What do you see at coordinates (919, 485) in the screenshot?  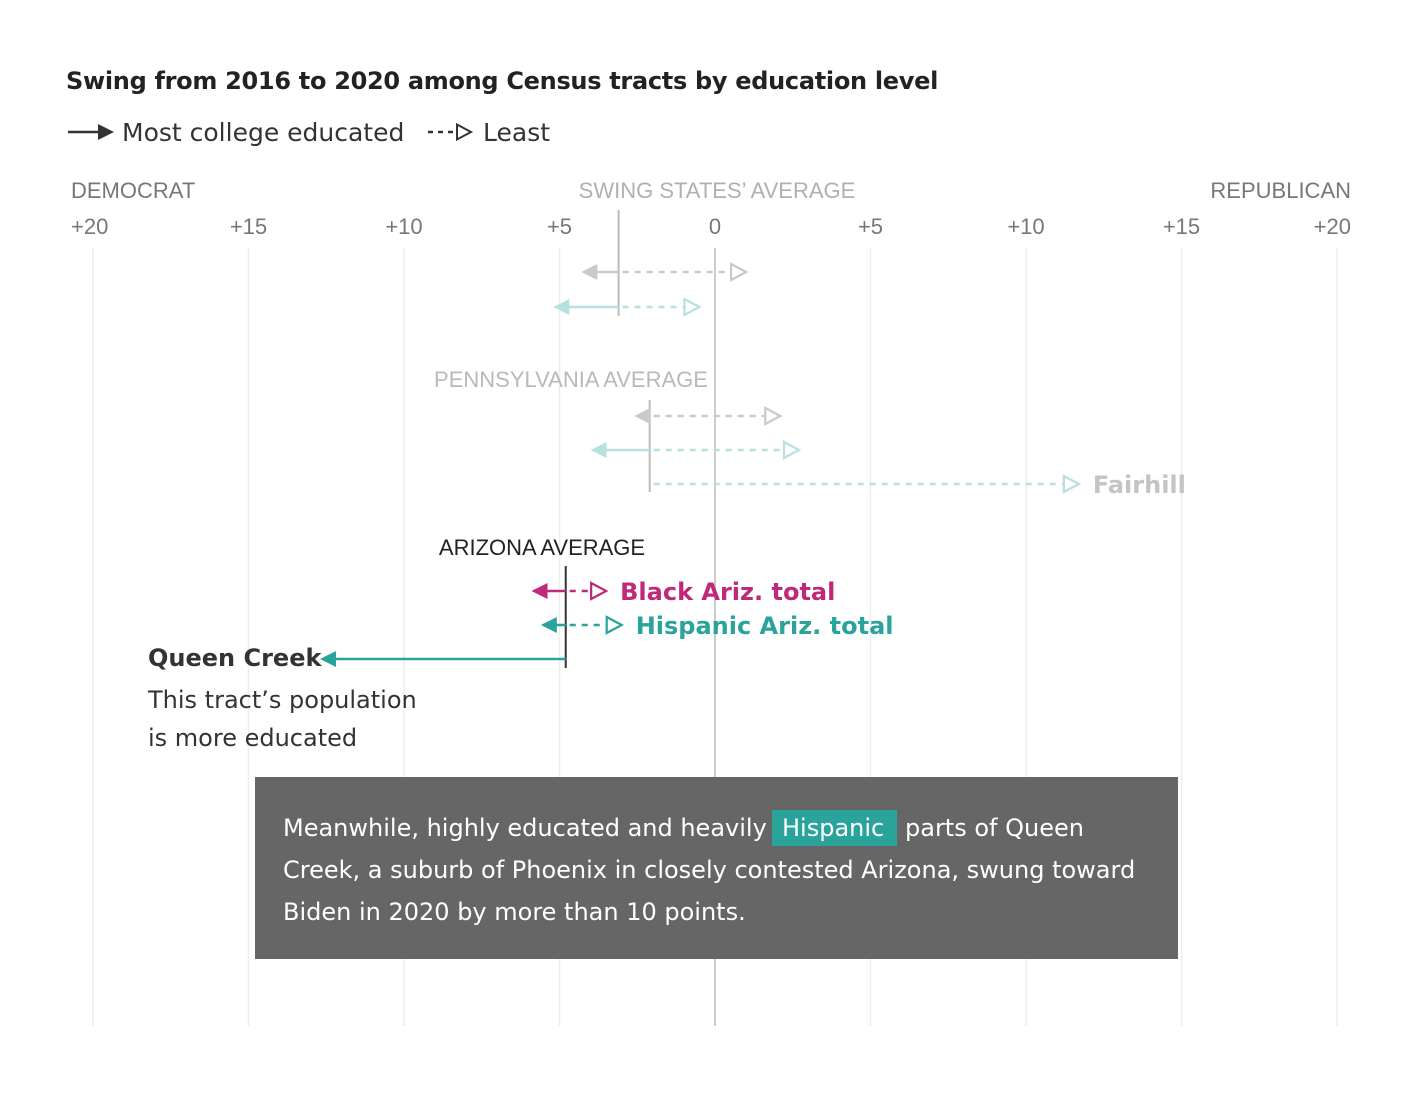 I see `arrow-row: Fairhill` at bounding box center [919, 485].